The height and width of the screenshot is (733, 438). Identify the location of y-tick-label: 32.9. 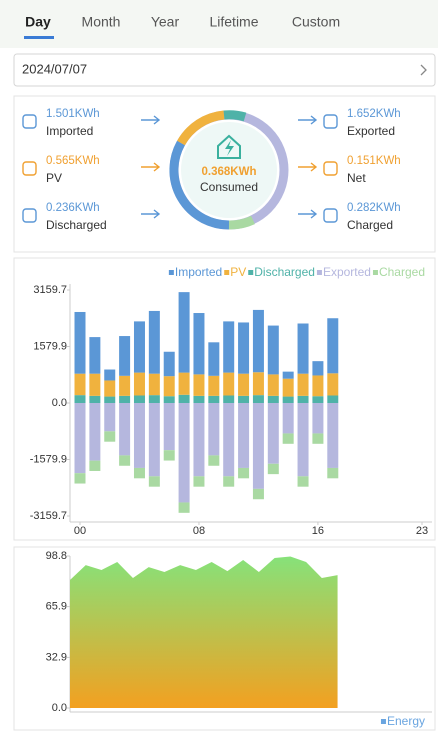
(56, 657).